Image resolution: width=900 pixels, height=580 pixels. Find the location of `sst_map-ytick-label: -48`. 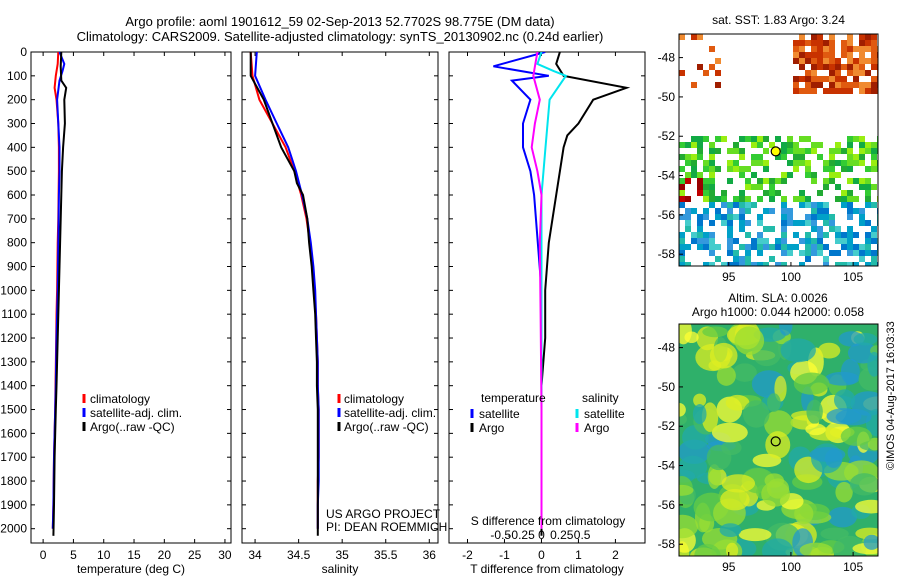

sst_map-ytick-label: -48 is located at coordinates (667, 58).